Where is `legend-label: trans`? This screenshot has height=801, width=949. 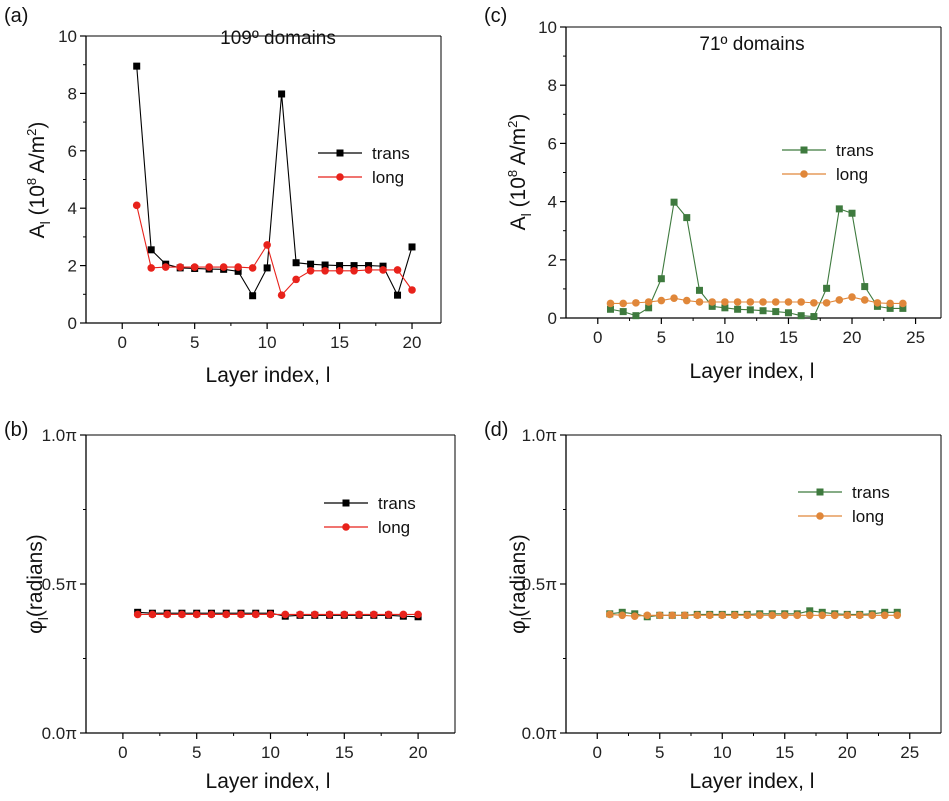
legend-label: trans is located at coordinates (397, 503).